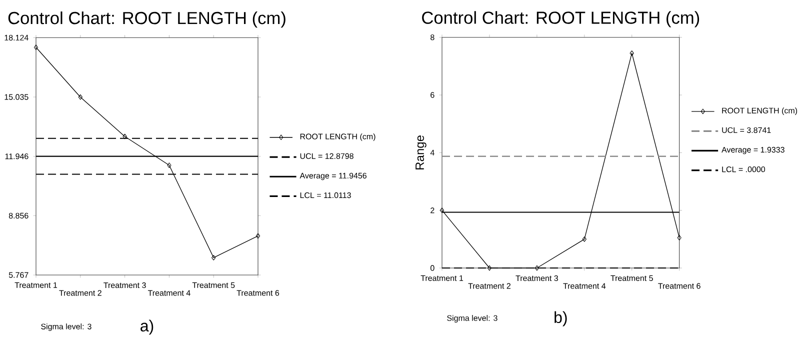  I want to click on y-tick-label: 8.856, so click(18, 215).